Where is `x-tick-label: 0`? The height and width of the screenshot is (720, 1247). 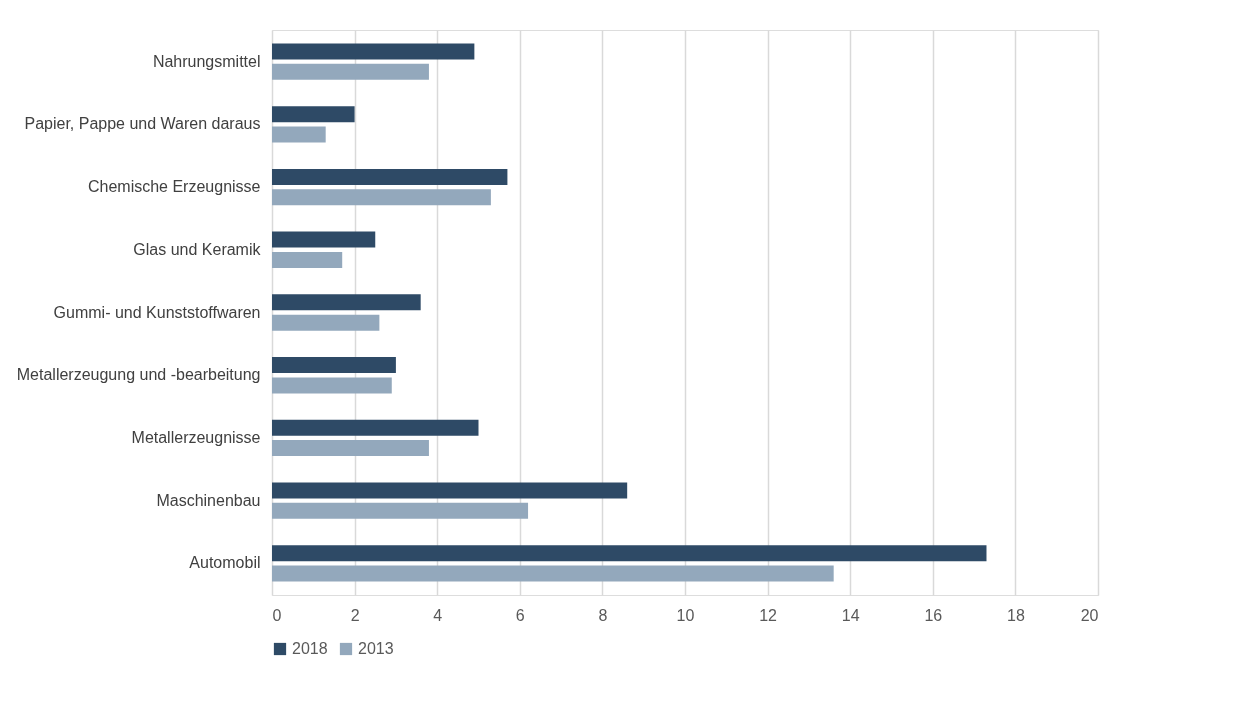
x-tick-label: 0 is located at coordinates (277, 615).